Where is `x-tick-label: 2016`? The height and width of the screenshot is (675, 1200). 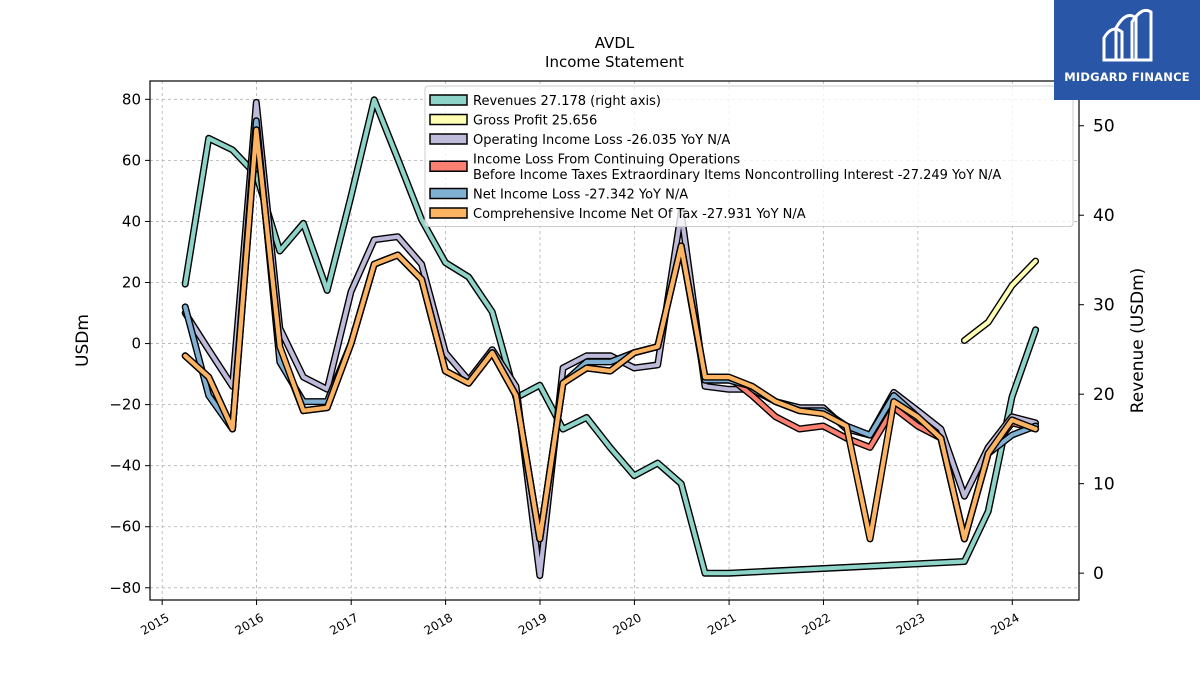
x-tick-label: 2016 is located at coordinates (249, 623).